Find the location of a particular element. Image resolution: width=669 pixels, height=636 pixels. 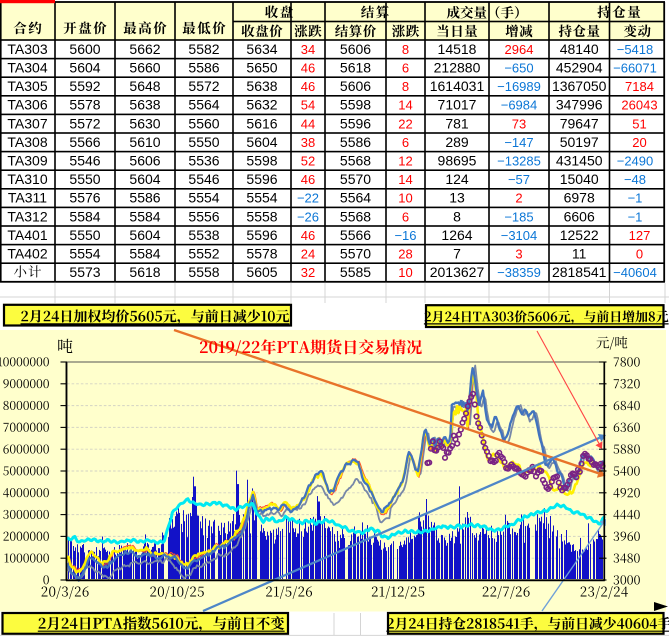

svg-text: TA305 is located at coordinates (27, 86).